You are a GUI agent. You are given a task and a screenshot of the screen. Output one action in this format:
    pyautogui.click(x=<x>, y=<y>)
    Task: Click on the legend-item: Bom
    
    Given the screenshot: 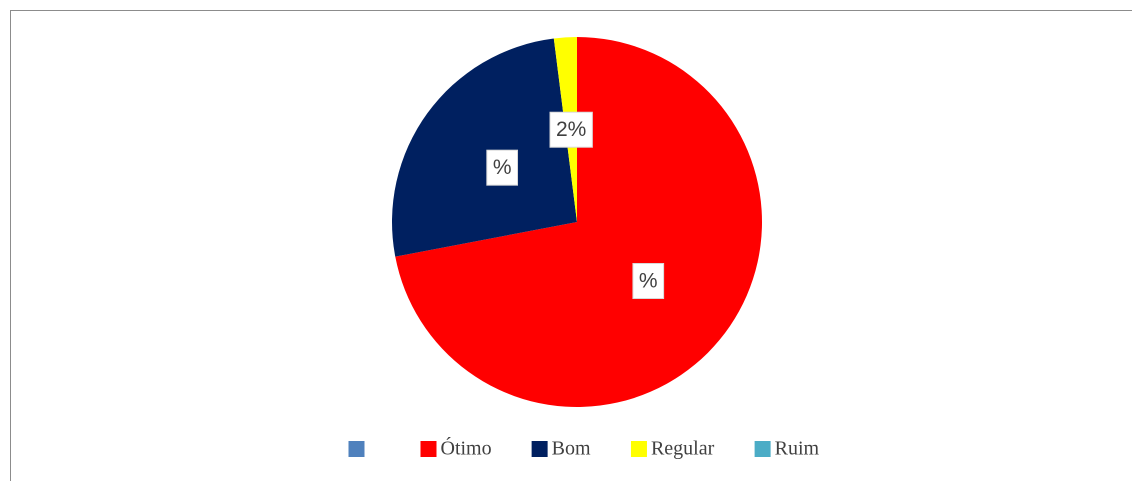 What is the action you would take?
    pyautogui.click(x=561, y=449)
    